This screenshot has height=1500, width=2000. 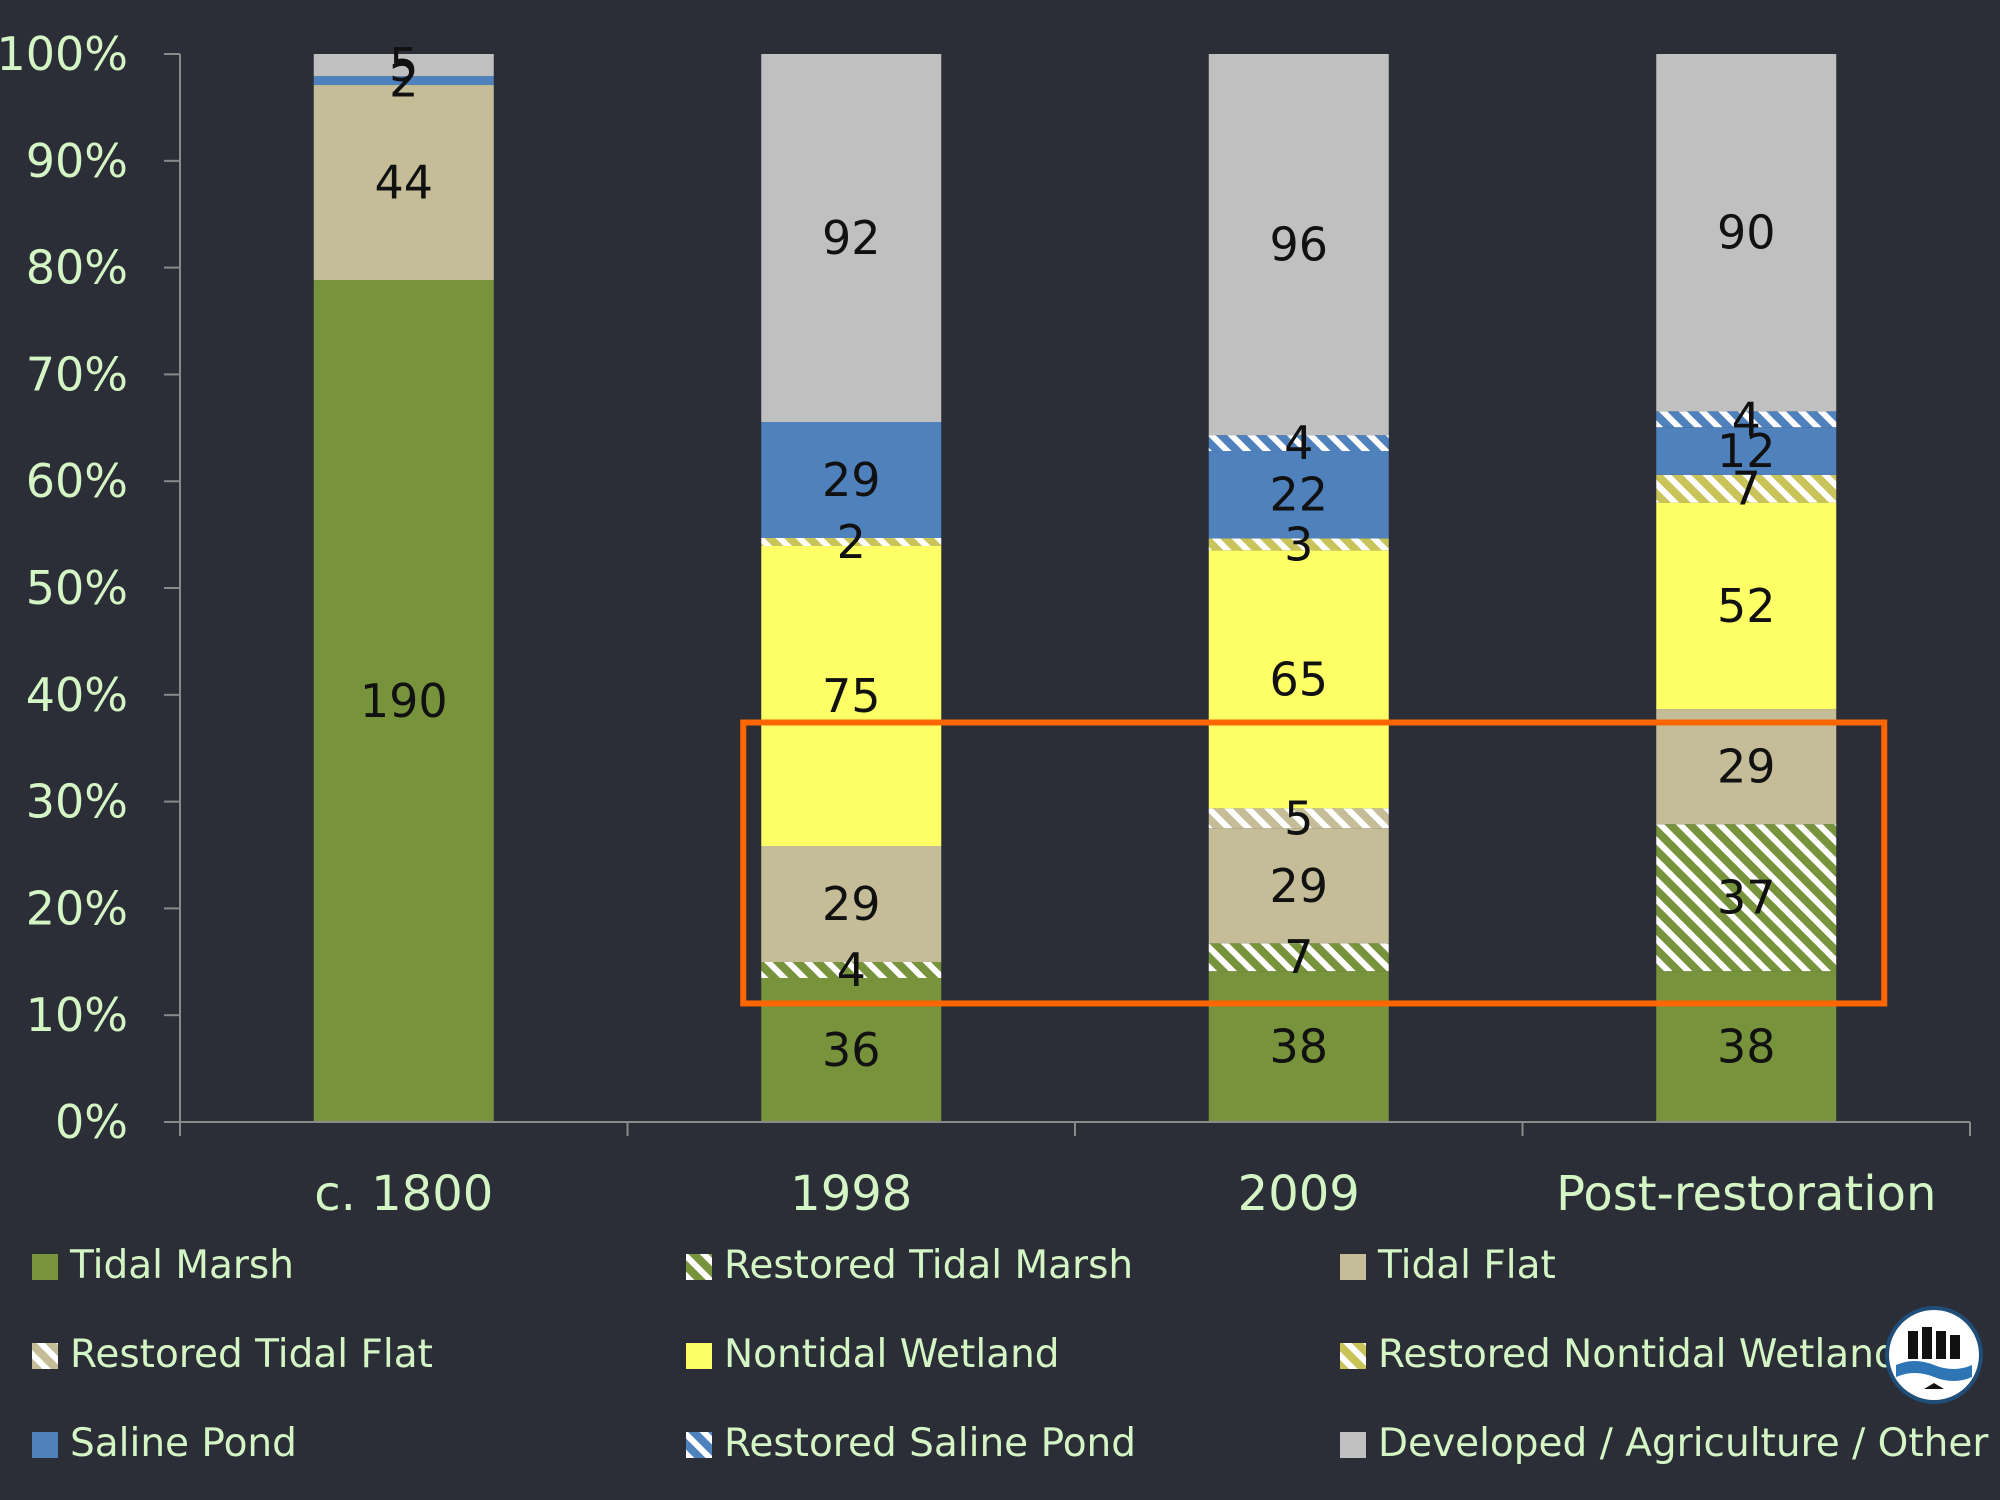 What do you see at coordinates (91, 1122) in the screenshot?
I see `y-tick-label: 0%` at bounding box center [91, 1122].